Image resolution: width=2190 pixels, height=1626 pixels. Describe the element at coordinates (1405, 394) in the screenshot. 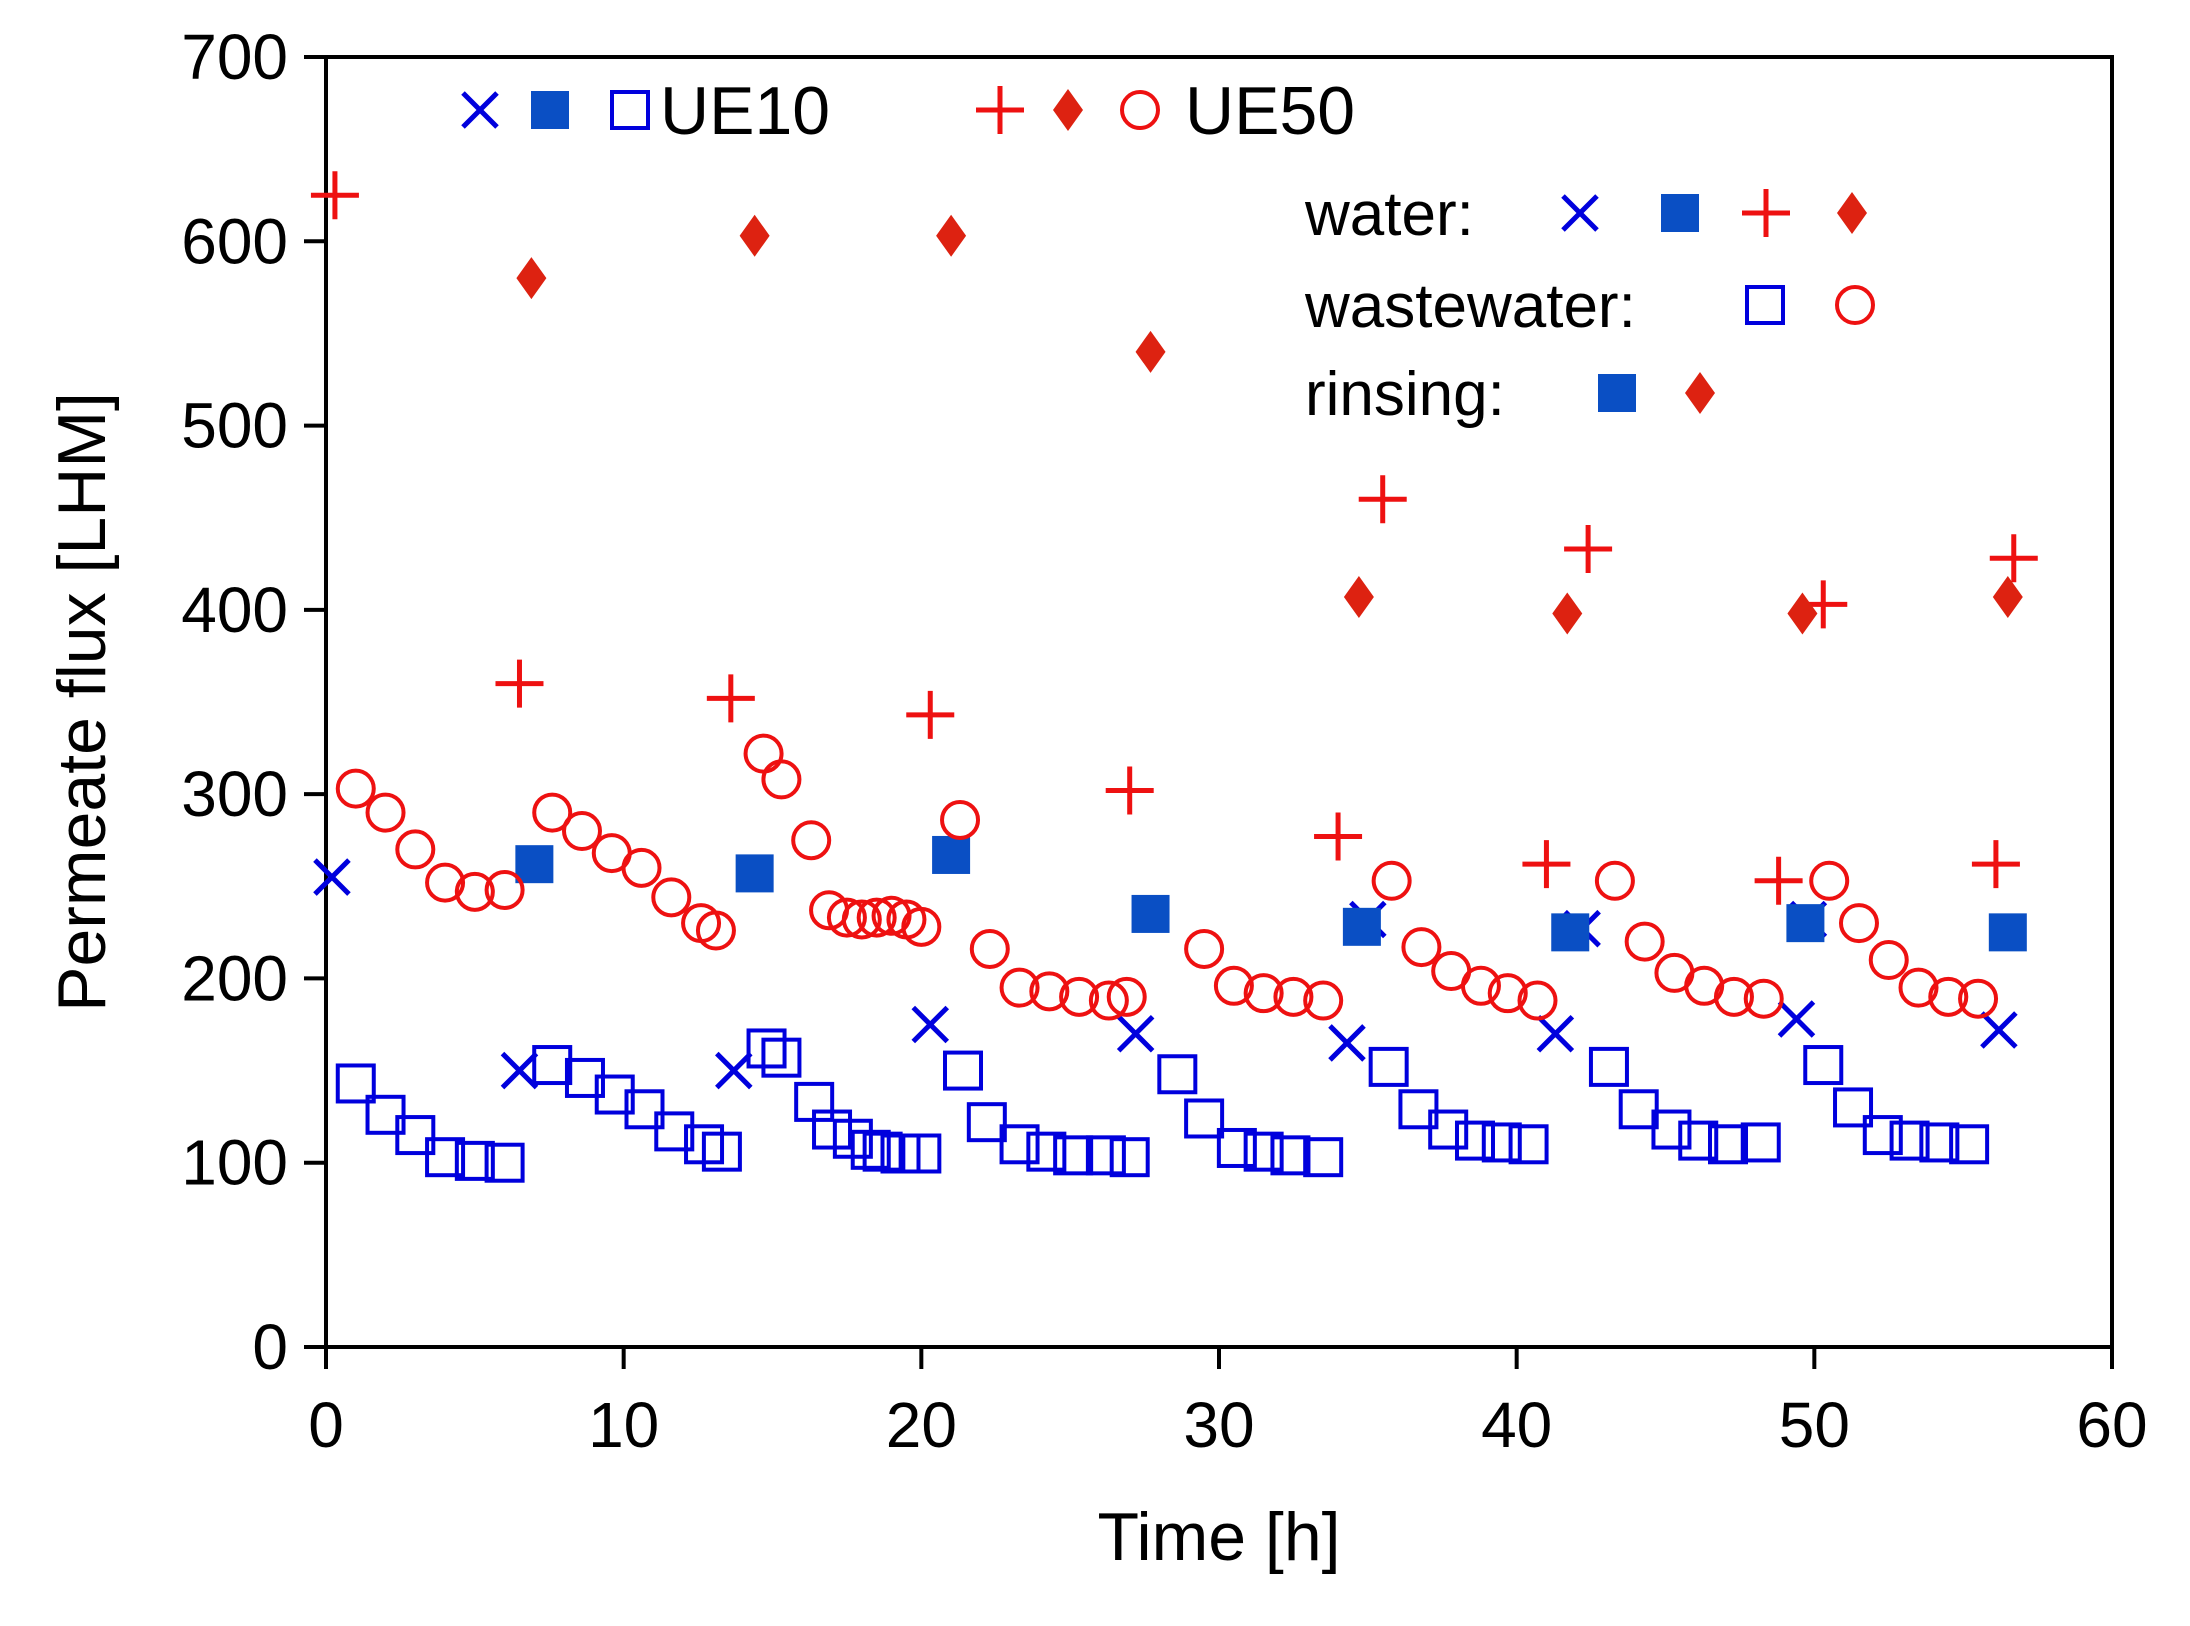

I see `legend-type-rinsing: rinsing:` at that location.